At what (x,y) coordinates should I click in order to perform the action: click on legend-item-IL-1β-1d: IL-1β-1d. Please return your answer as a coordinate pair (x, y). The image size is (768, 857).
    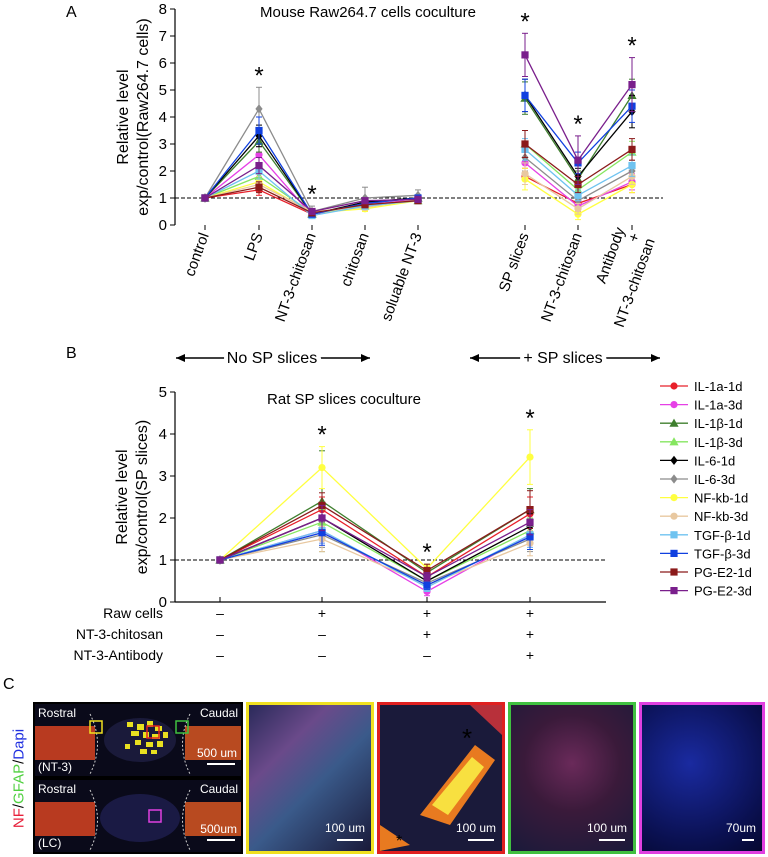
    Looking at the image, I should click on (701, 423).